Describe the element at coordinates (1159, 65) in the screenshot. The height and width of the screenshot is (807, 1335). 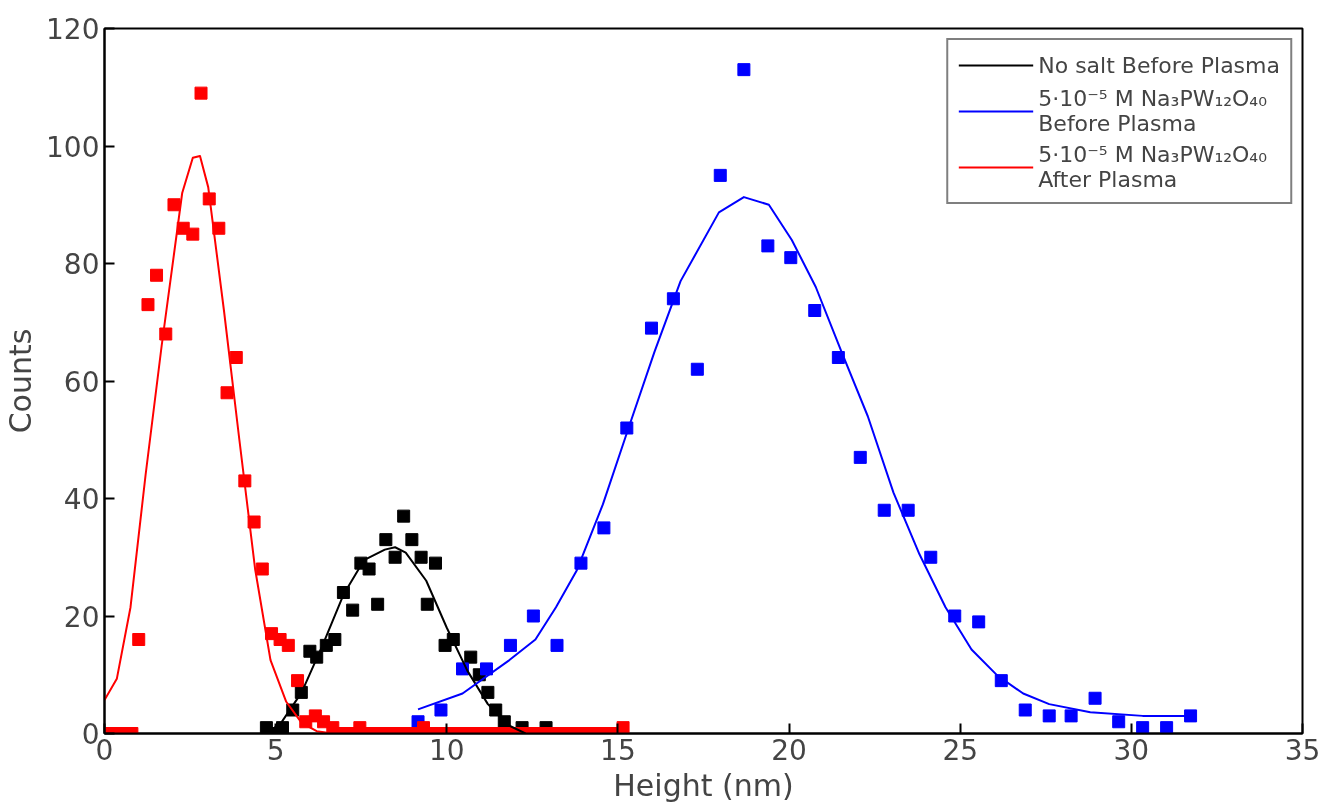
I see `legend-label: No salt Before Plasma` at that location.